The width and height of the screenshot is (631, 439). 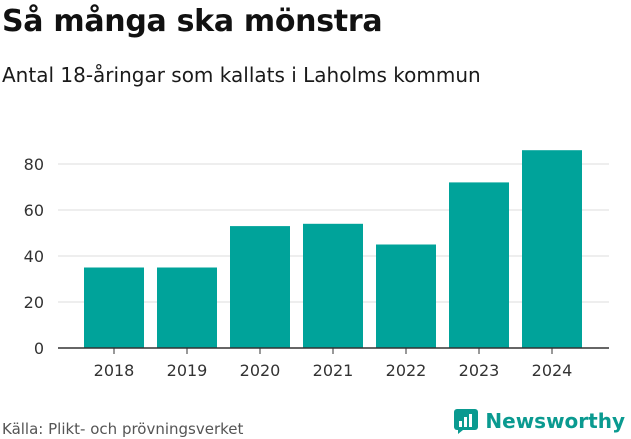 What do you see at coordinates (34, 164) in the screenshot?
I see `y-tick-label: 80` at bounding box center [34, 164].